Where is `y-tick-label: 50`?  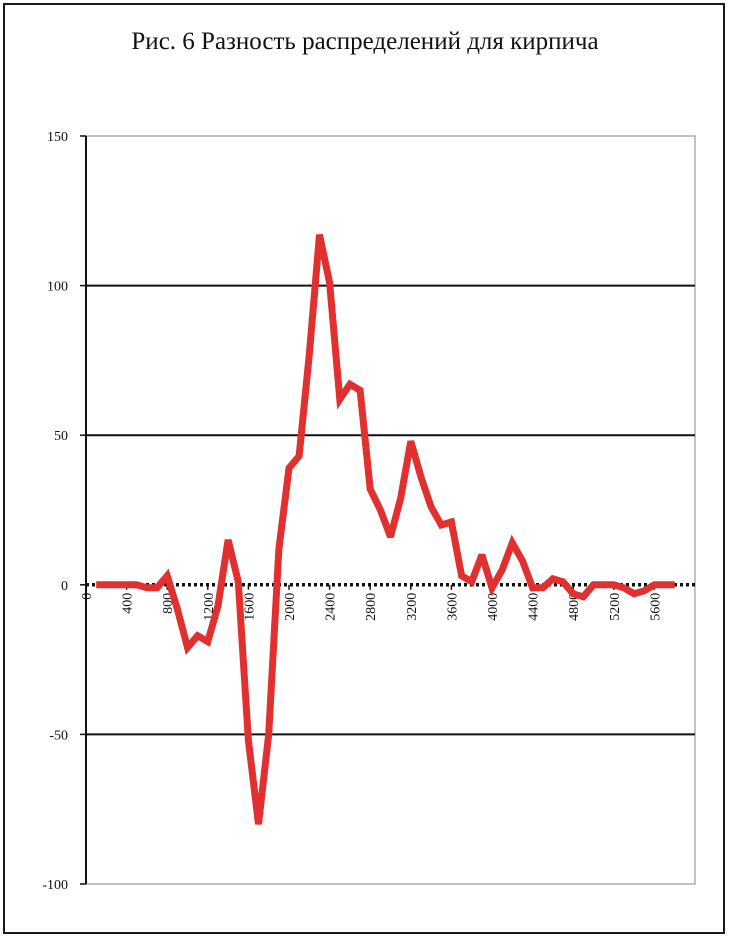
y-tick-label: 50 is located at coordinates (61, 436).